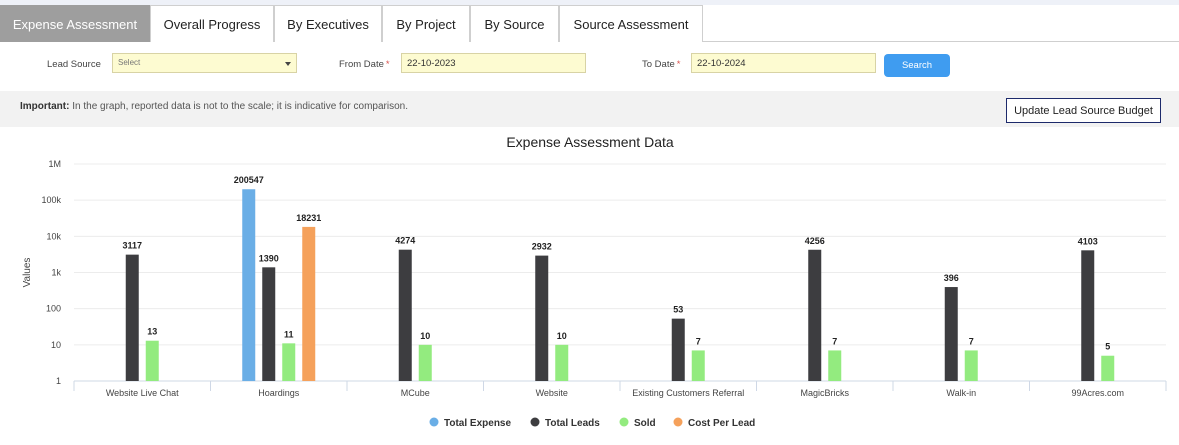 The width and height of the screenshot is (1179, 445). Describe the element at coordinates (58, 381) in the screenshot. I see `y-tick-label: 1` at that location.